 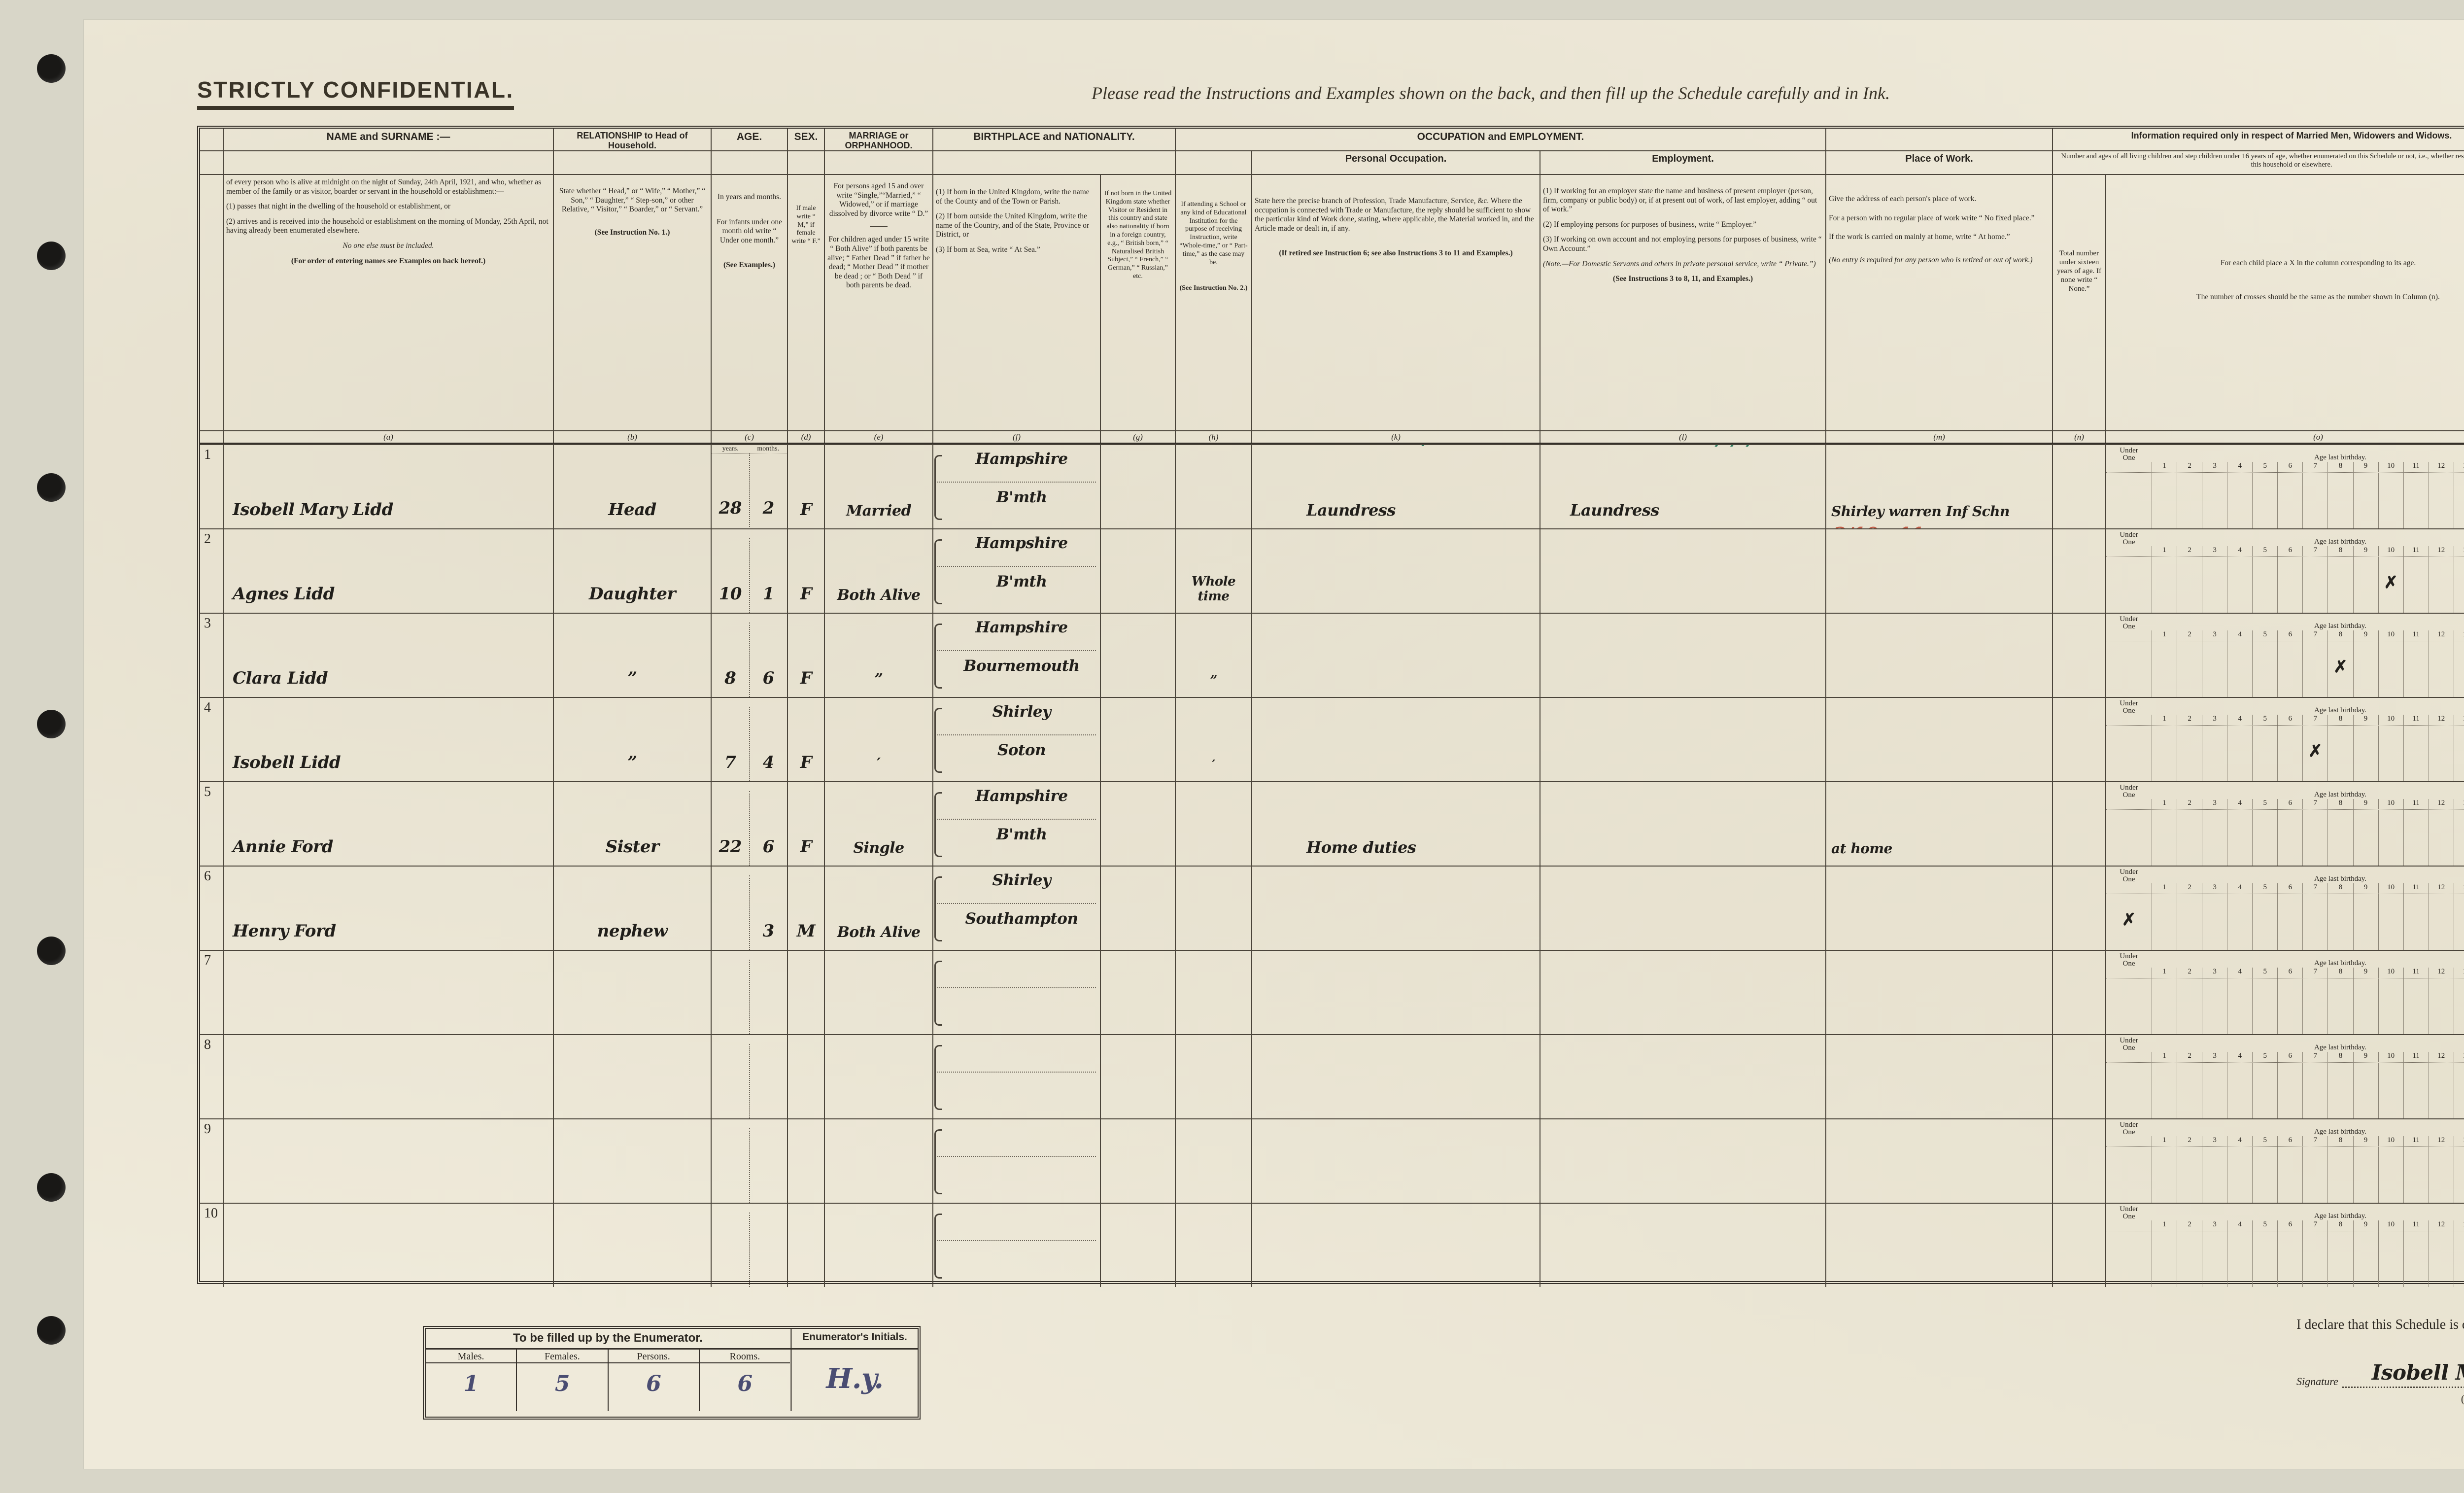 What do you see at coordinates (855, 1380) in the screenshot?
I see `footer-initials-col: H.y.` at bounding box center [855, 1380].